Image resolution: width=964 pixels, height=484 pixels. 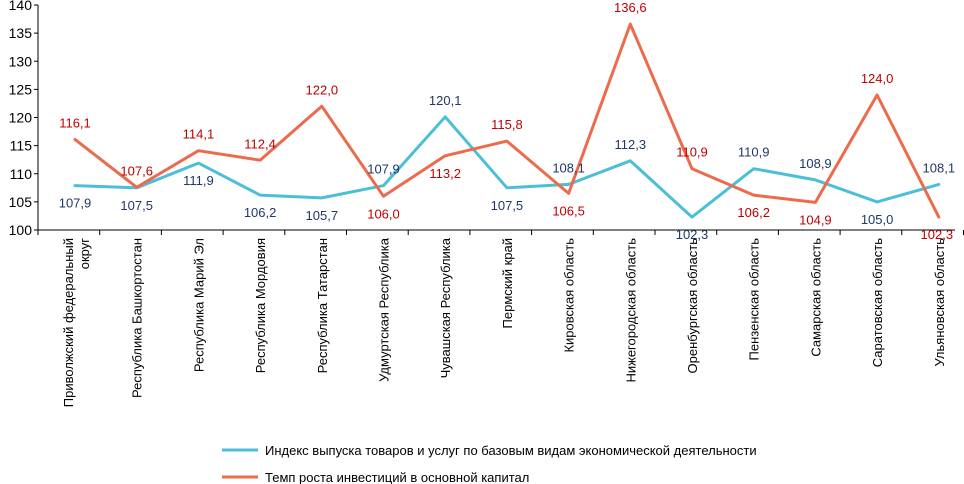 I want to click on x-tick-label: Республика Мордовия, so click(x=260, y=305).